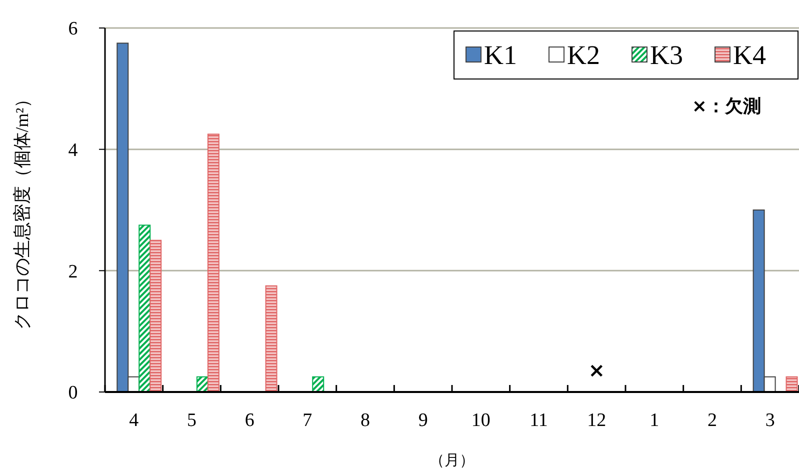 The width and height of the screenshot is (799, 469). I want to click on legend-label: K4, so click(749, 55).